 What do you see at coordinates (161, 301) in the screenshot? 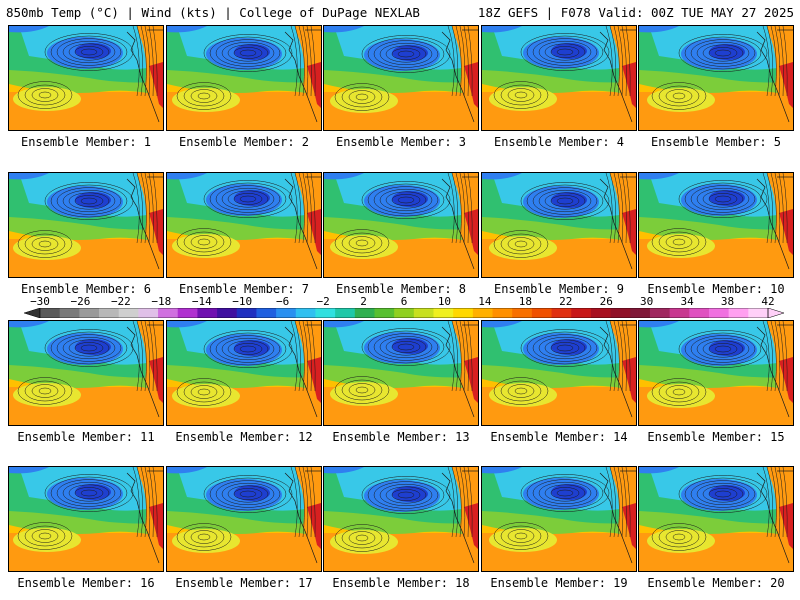
I see `colorbar-tick-label: −18` at bounding box center [161, 301].